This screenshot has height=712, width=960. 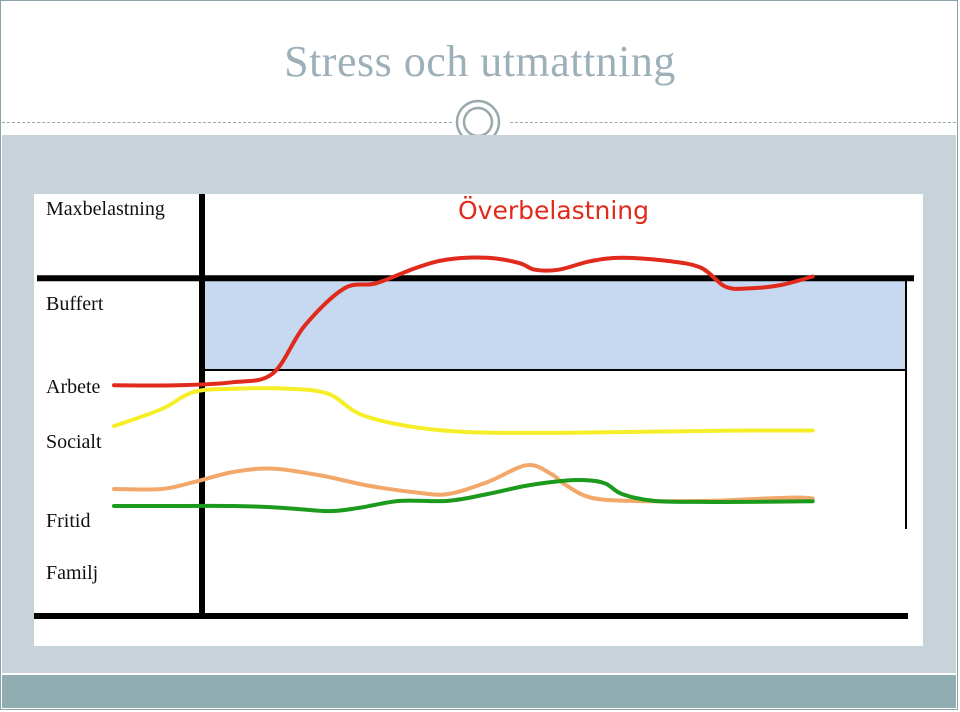 I want to click on buffer-zone, so click(x=554, y=324).